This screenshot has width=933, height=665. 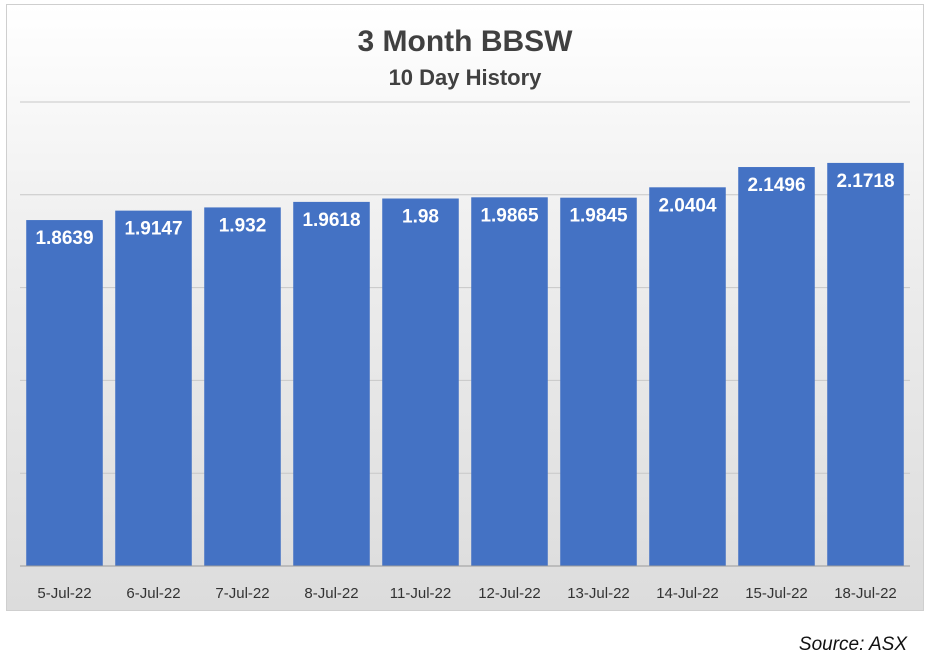 What do you see at coordinates (153, 593) in the screenshot?
I see `x-tick-label: 6-Jul-22` at bounding box center [153, 593].